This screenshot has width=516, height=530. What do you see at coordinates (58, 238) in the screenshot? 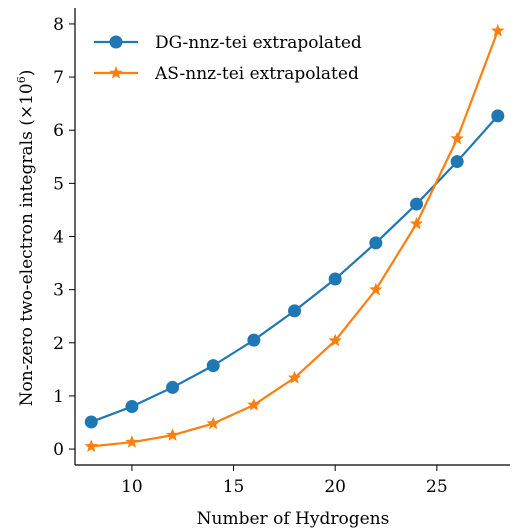
I see `y-tick-label: 4` at bounding box center [58, 238].